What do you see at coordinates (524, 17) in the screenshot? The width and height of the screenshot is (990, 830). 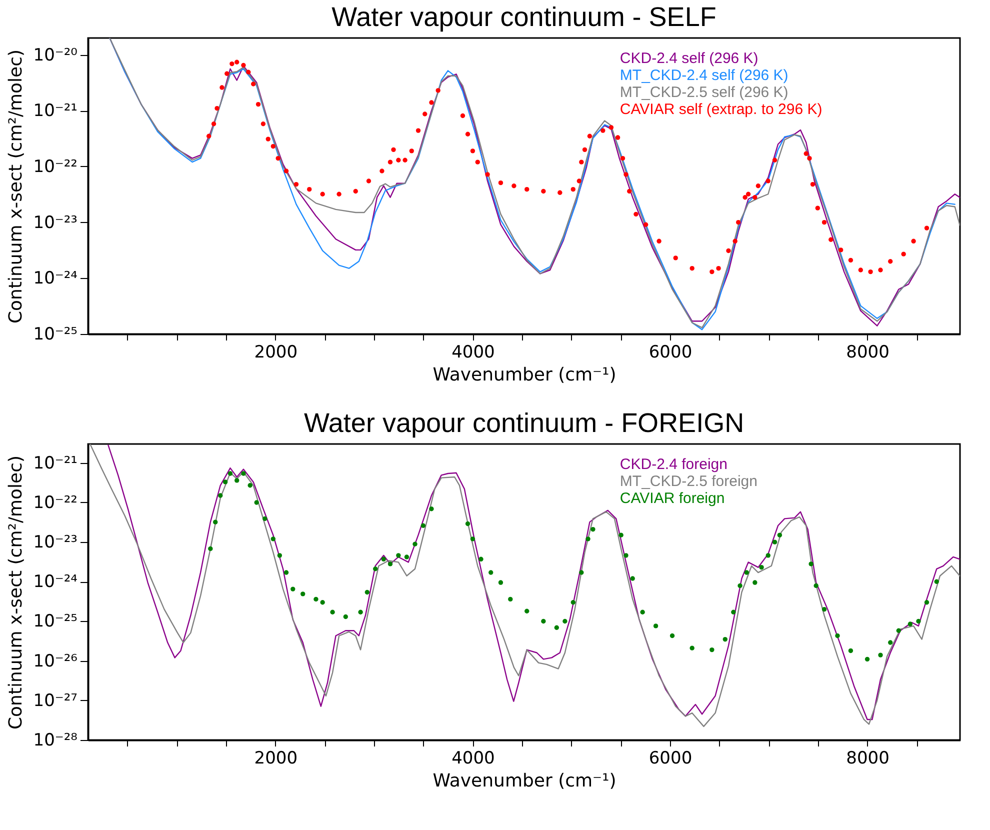 I see `chart-title: Water vapour continuum - SELF` at bounding box center [524, 17].